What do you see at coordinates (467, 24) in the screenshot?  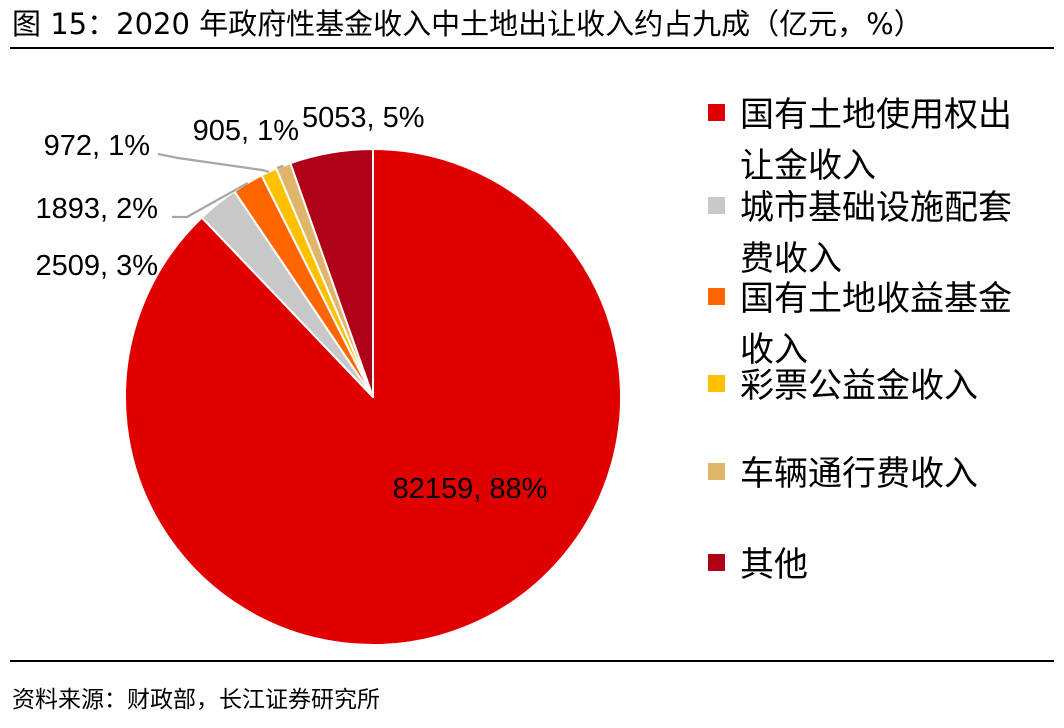 I see `chart-title: 图 15：2020 年政府性基金收入中土地出让收入约占九成（亿元，%）` at bounding box center [467, 24].